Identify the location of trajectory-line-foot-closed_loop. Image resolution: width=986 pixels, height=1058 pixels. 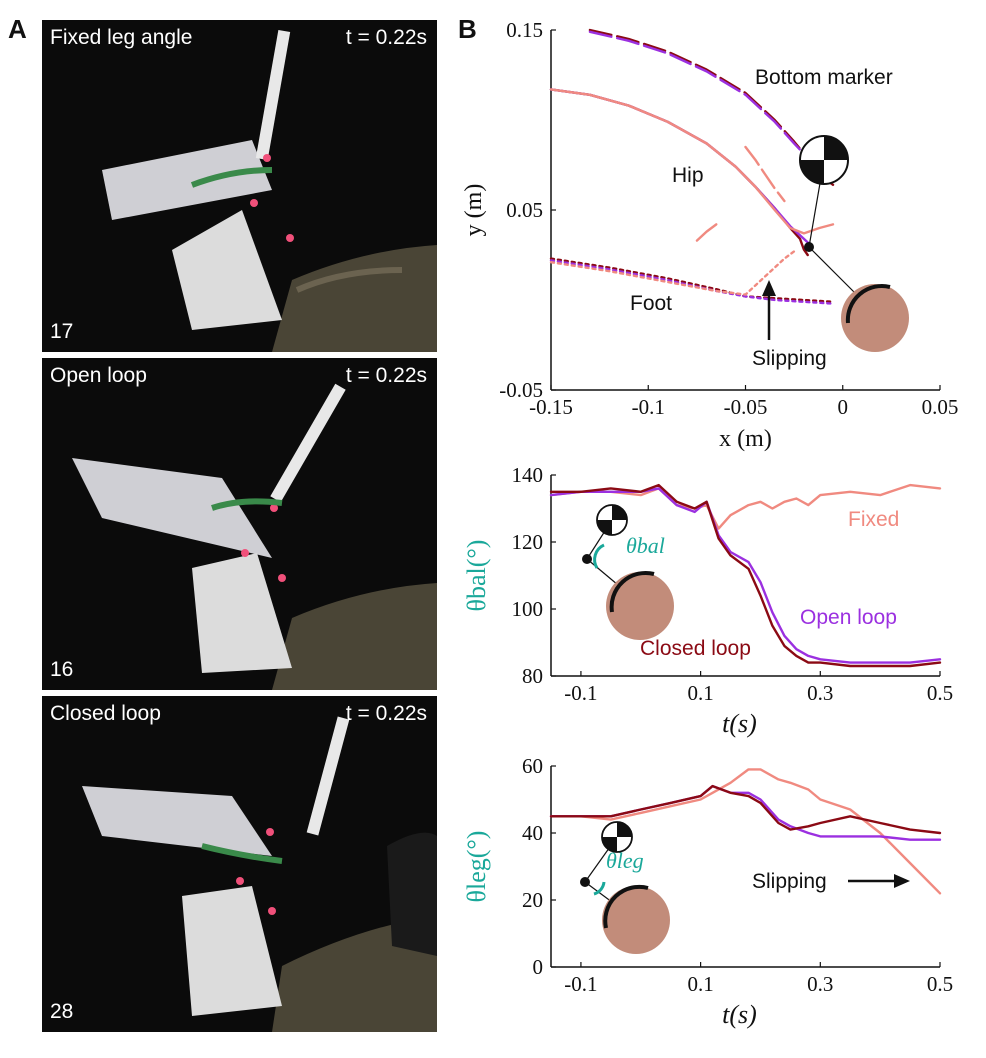
(692, 280).